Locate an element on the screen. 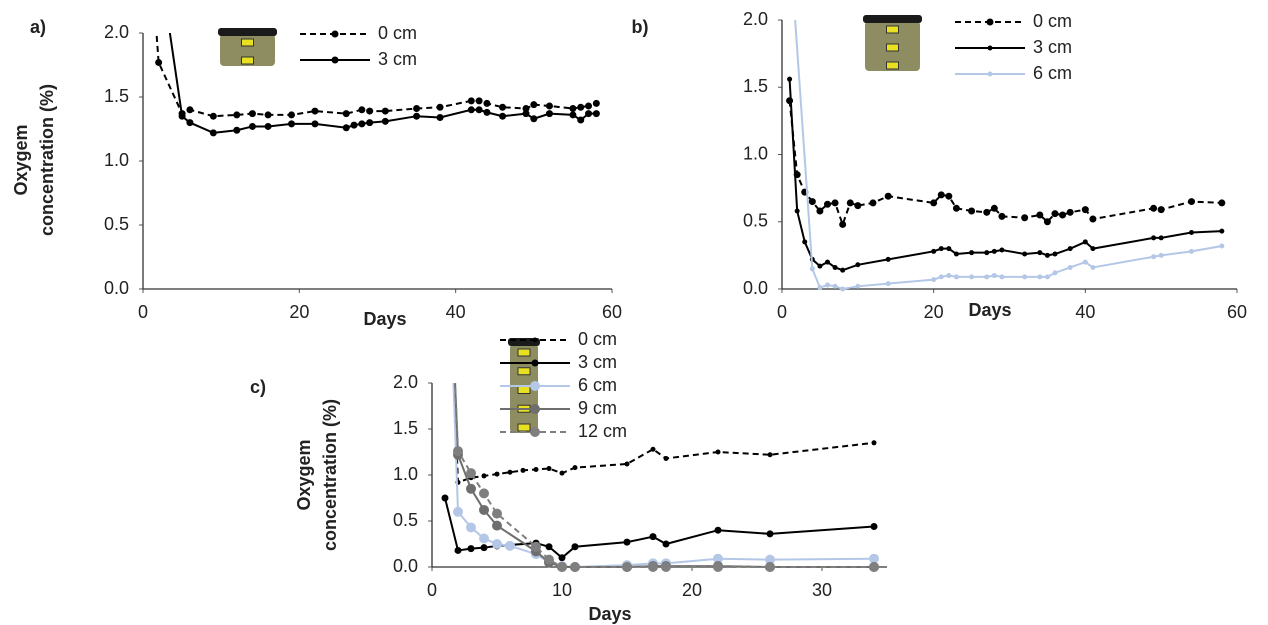 Image resolution: width=1268 pixels, height=625 pixels. y-axis-label: concentration (%) is located at coordinates (330, 475).